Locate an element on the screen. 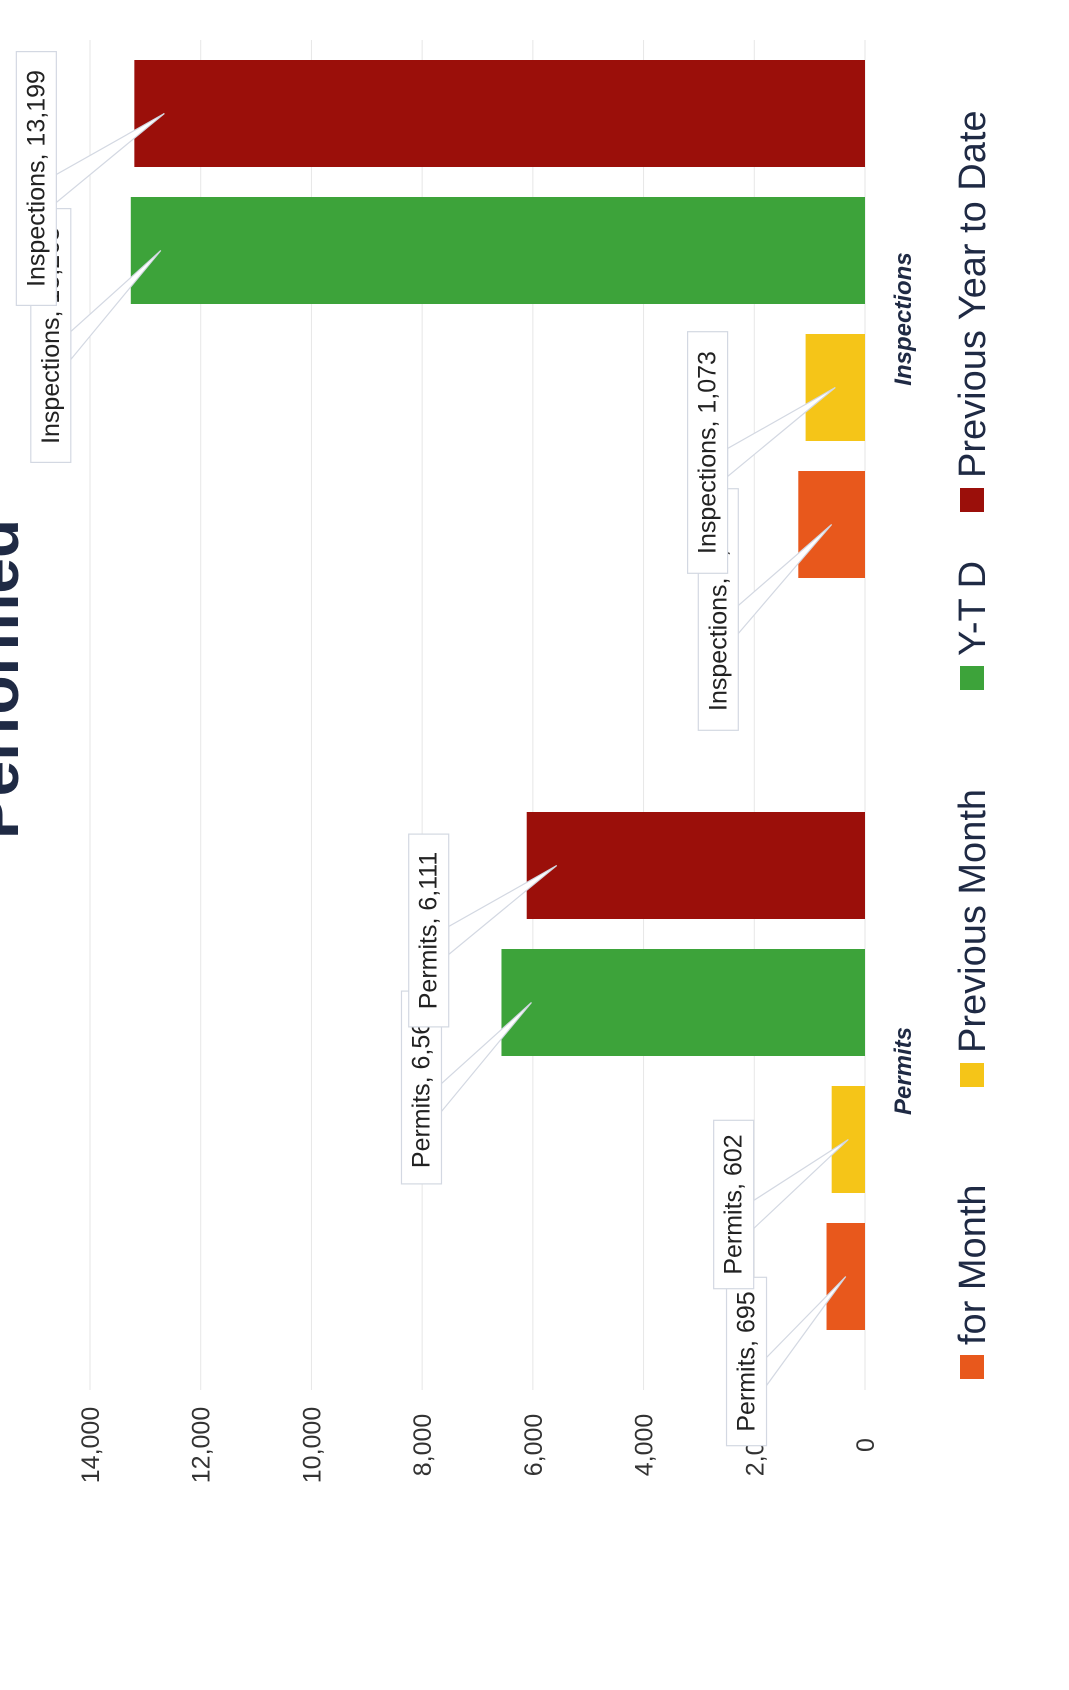 Image resolution: width=1069 pixels, height=1690 pixels. svg-text: Permits, 6,111 is located at coordinates (429, 930).